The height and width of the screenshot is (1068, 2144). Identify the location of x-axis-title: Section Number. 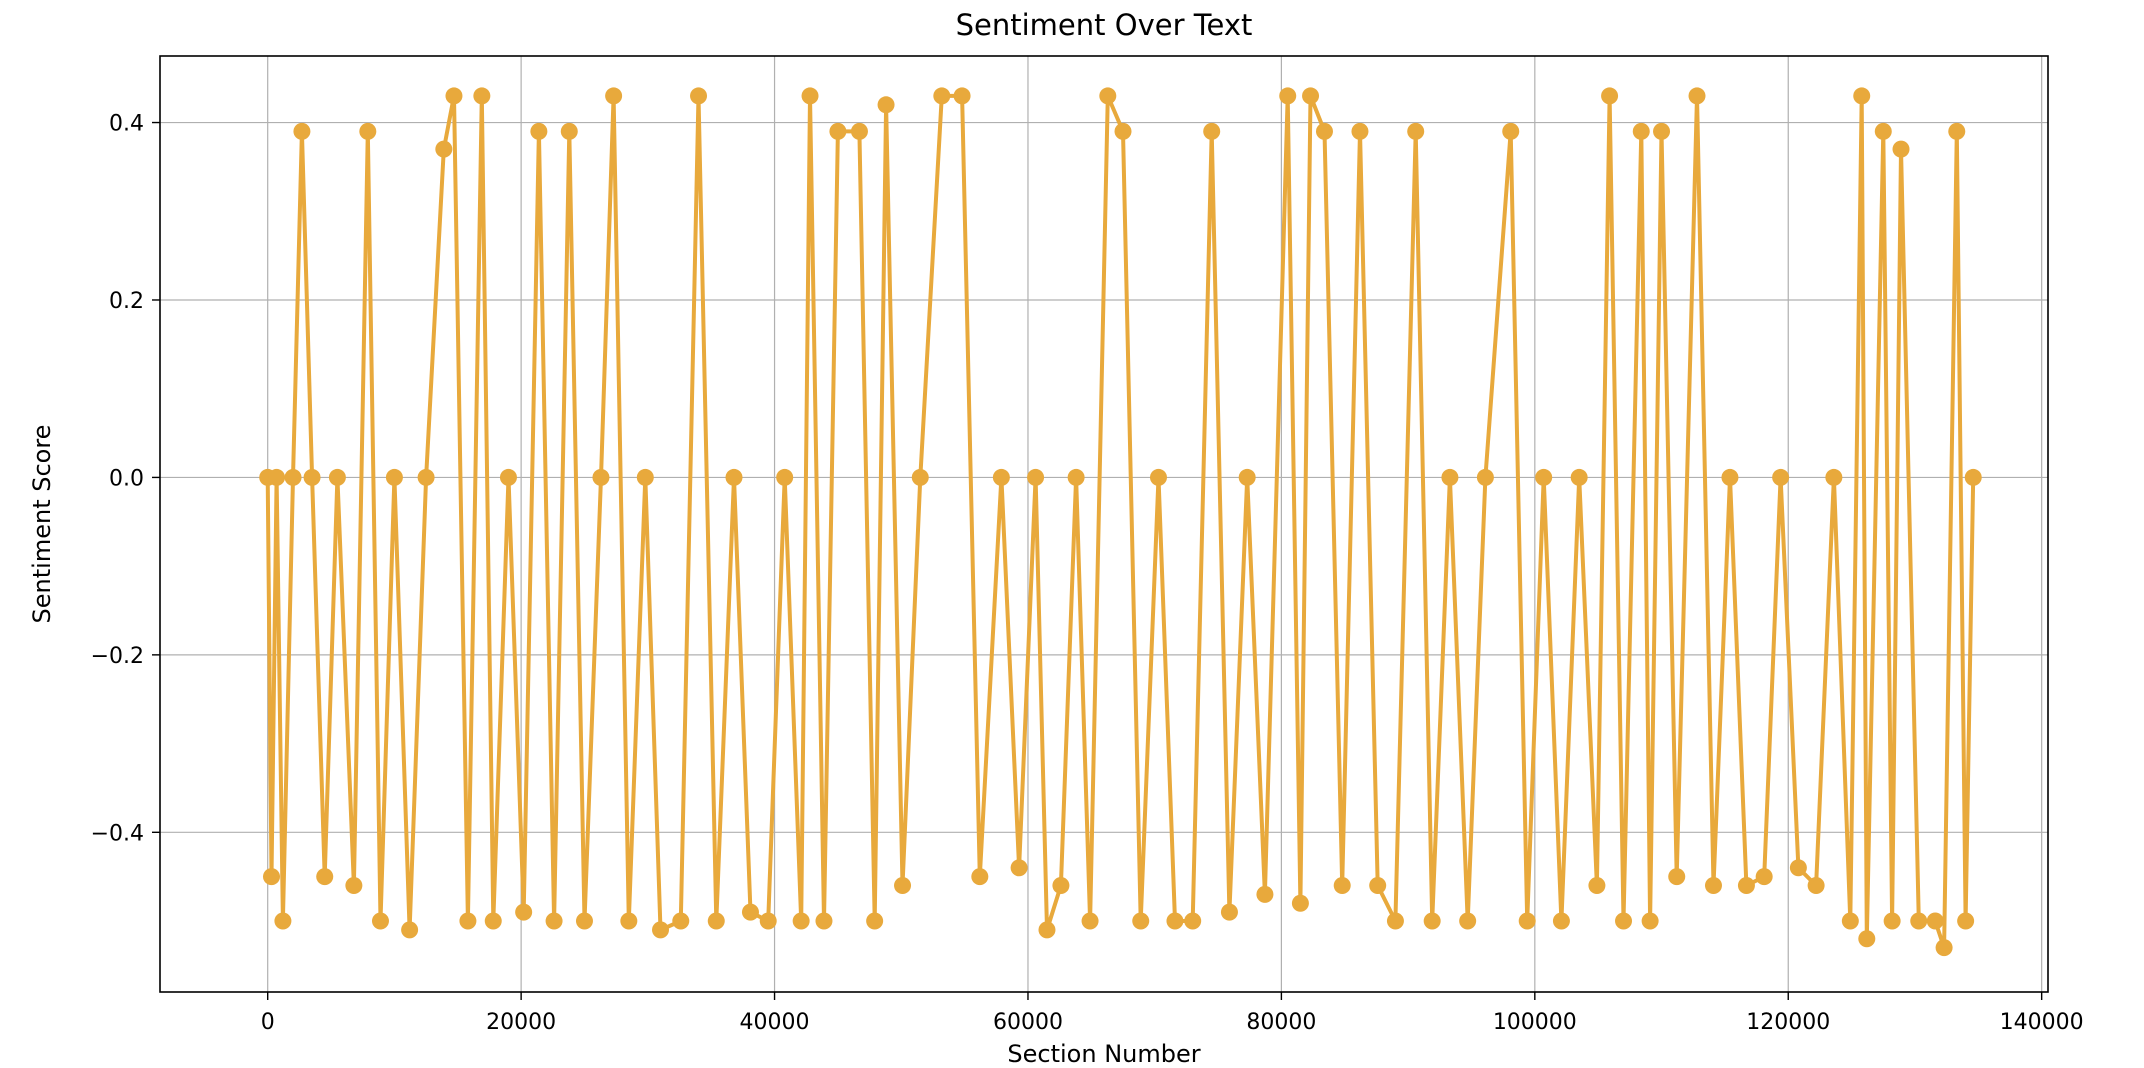
(1103, 1054).